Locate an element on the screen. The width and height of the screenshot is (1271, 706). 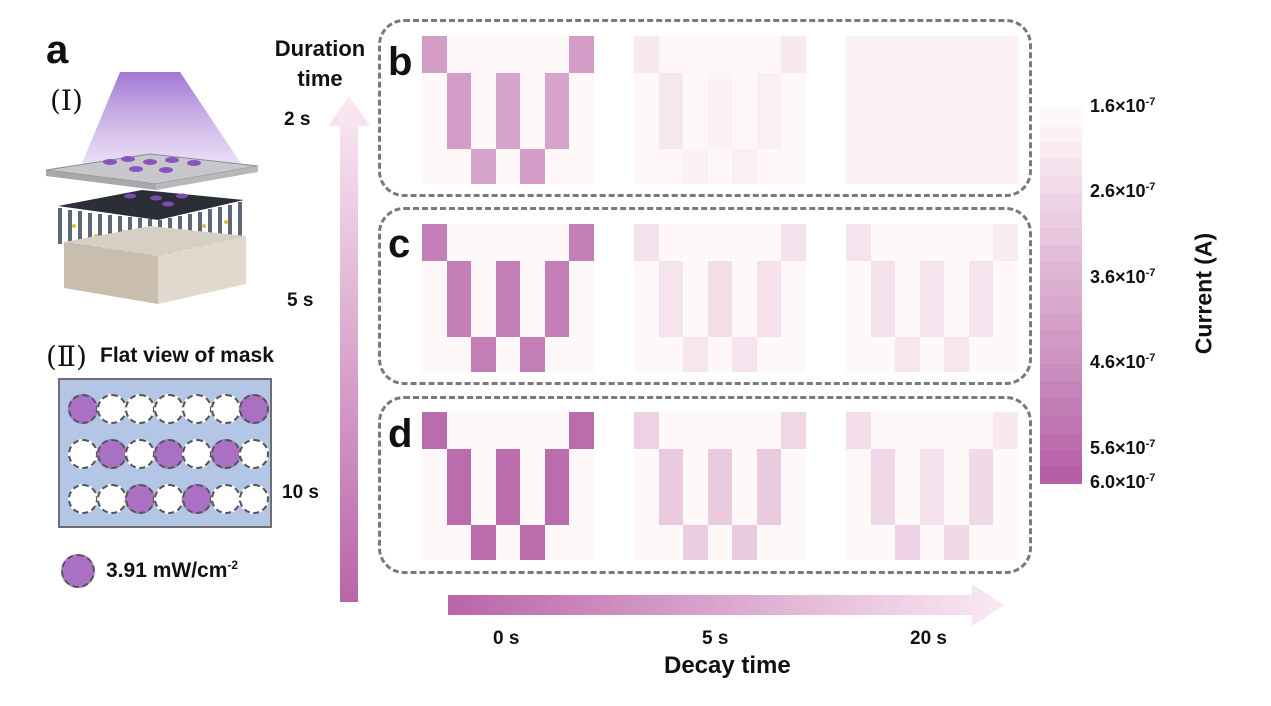
colorbar-tick-label: 2.6×10⁻⁷ is located at coordinates (1123, 191).